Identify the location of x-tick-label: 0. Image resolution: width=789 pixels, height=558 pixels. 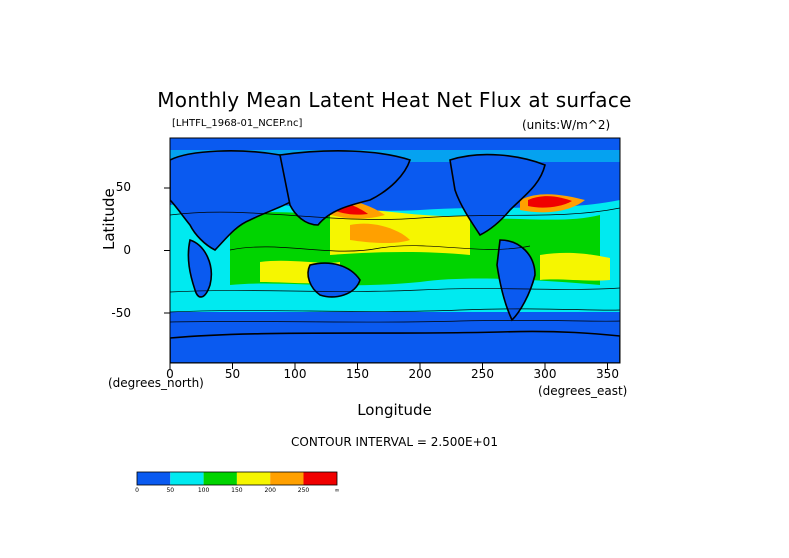
(170, 374).